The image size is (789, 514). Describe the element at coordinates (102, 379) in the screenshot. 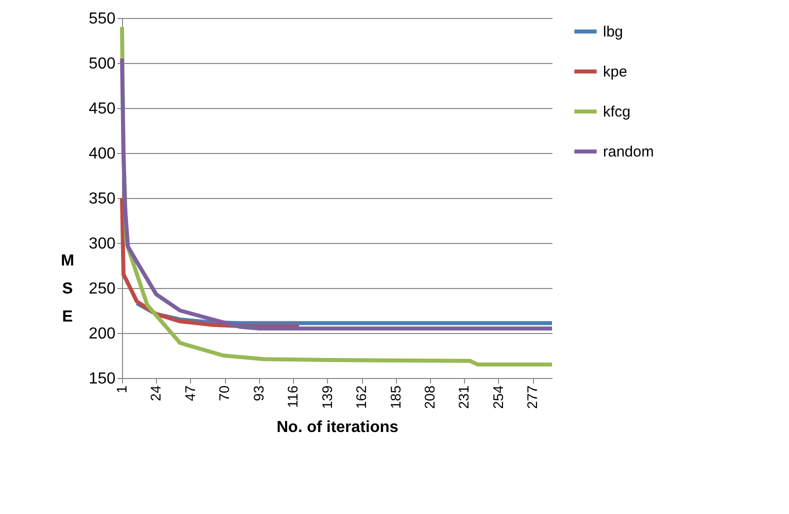

I see `y-tick-label: 150` at that location.